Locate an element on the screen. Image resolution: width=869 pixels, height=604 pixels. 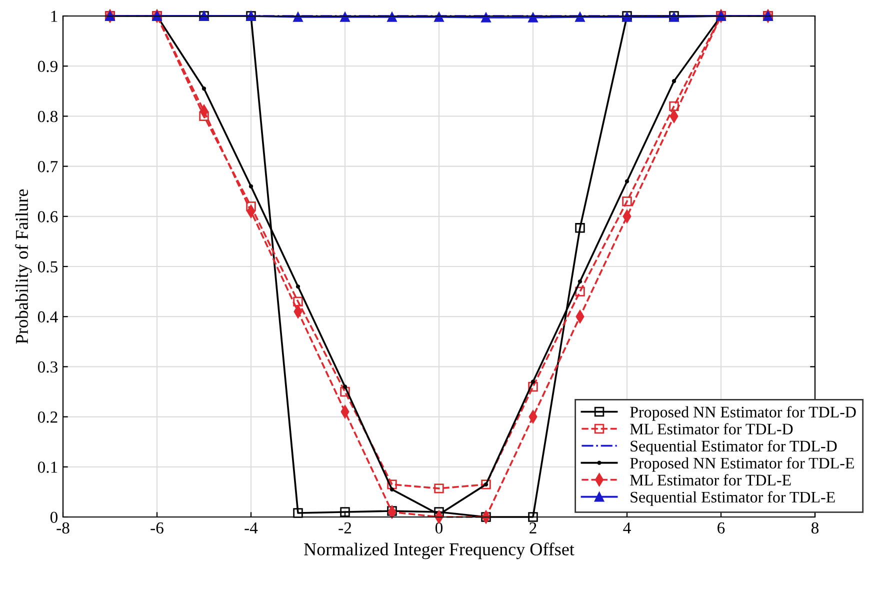
y-tick-label: 0.9 is located at coordinates (48, 66).